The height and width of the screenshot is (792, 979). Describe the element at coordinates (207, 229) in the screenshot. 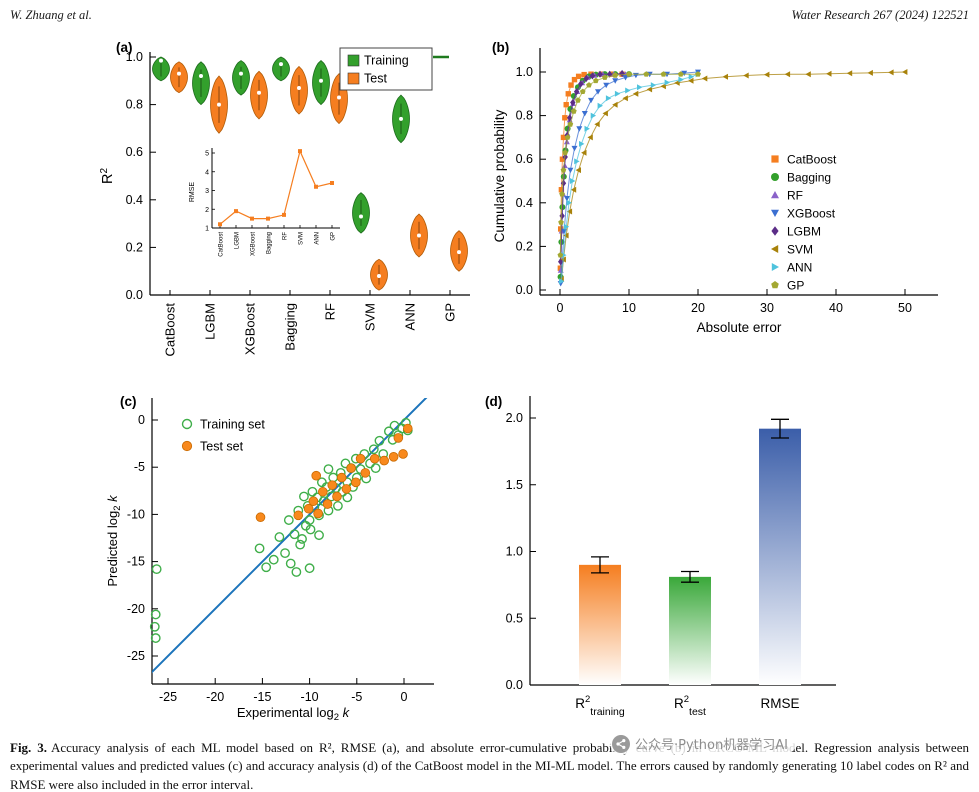

I see `svg-text: 1` at that location.